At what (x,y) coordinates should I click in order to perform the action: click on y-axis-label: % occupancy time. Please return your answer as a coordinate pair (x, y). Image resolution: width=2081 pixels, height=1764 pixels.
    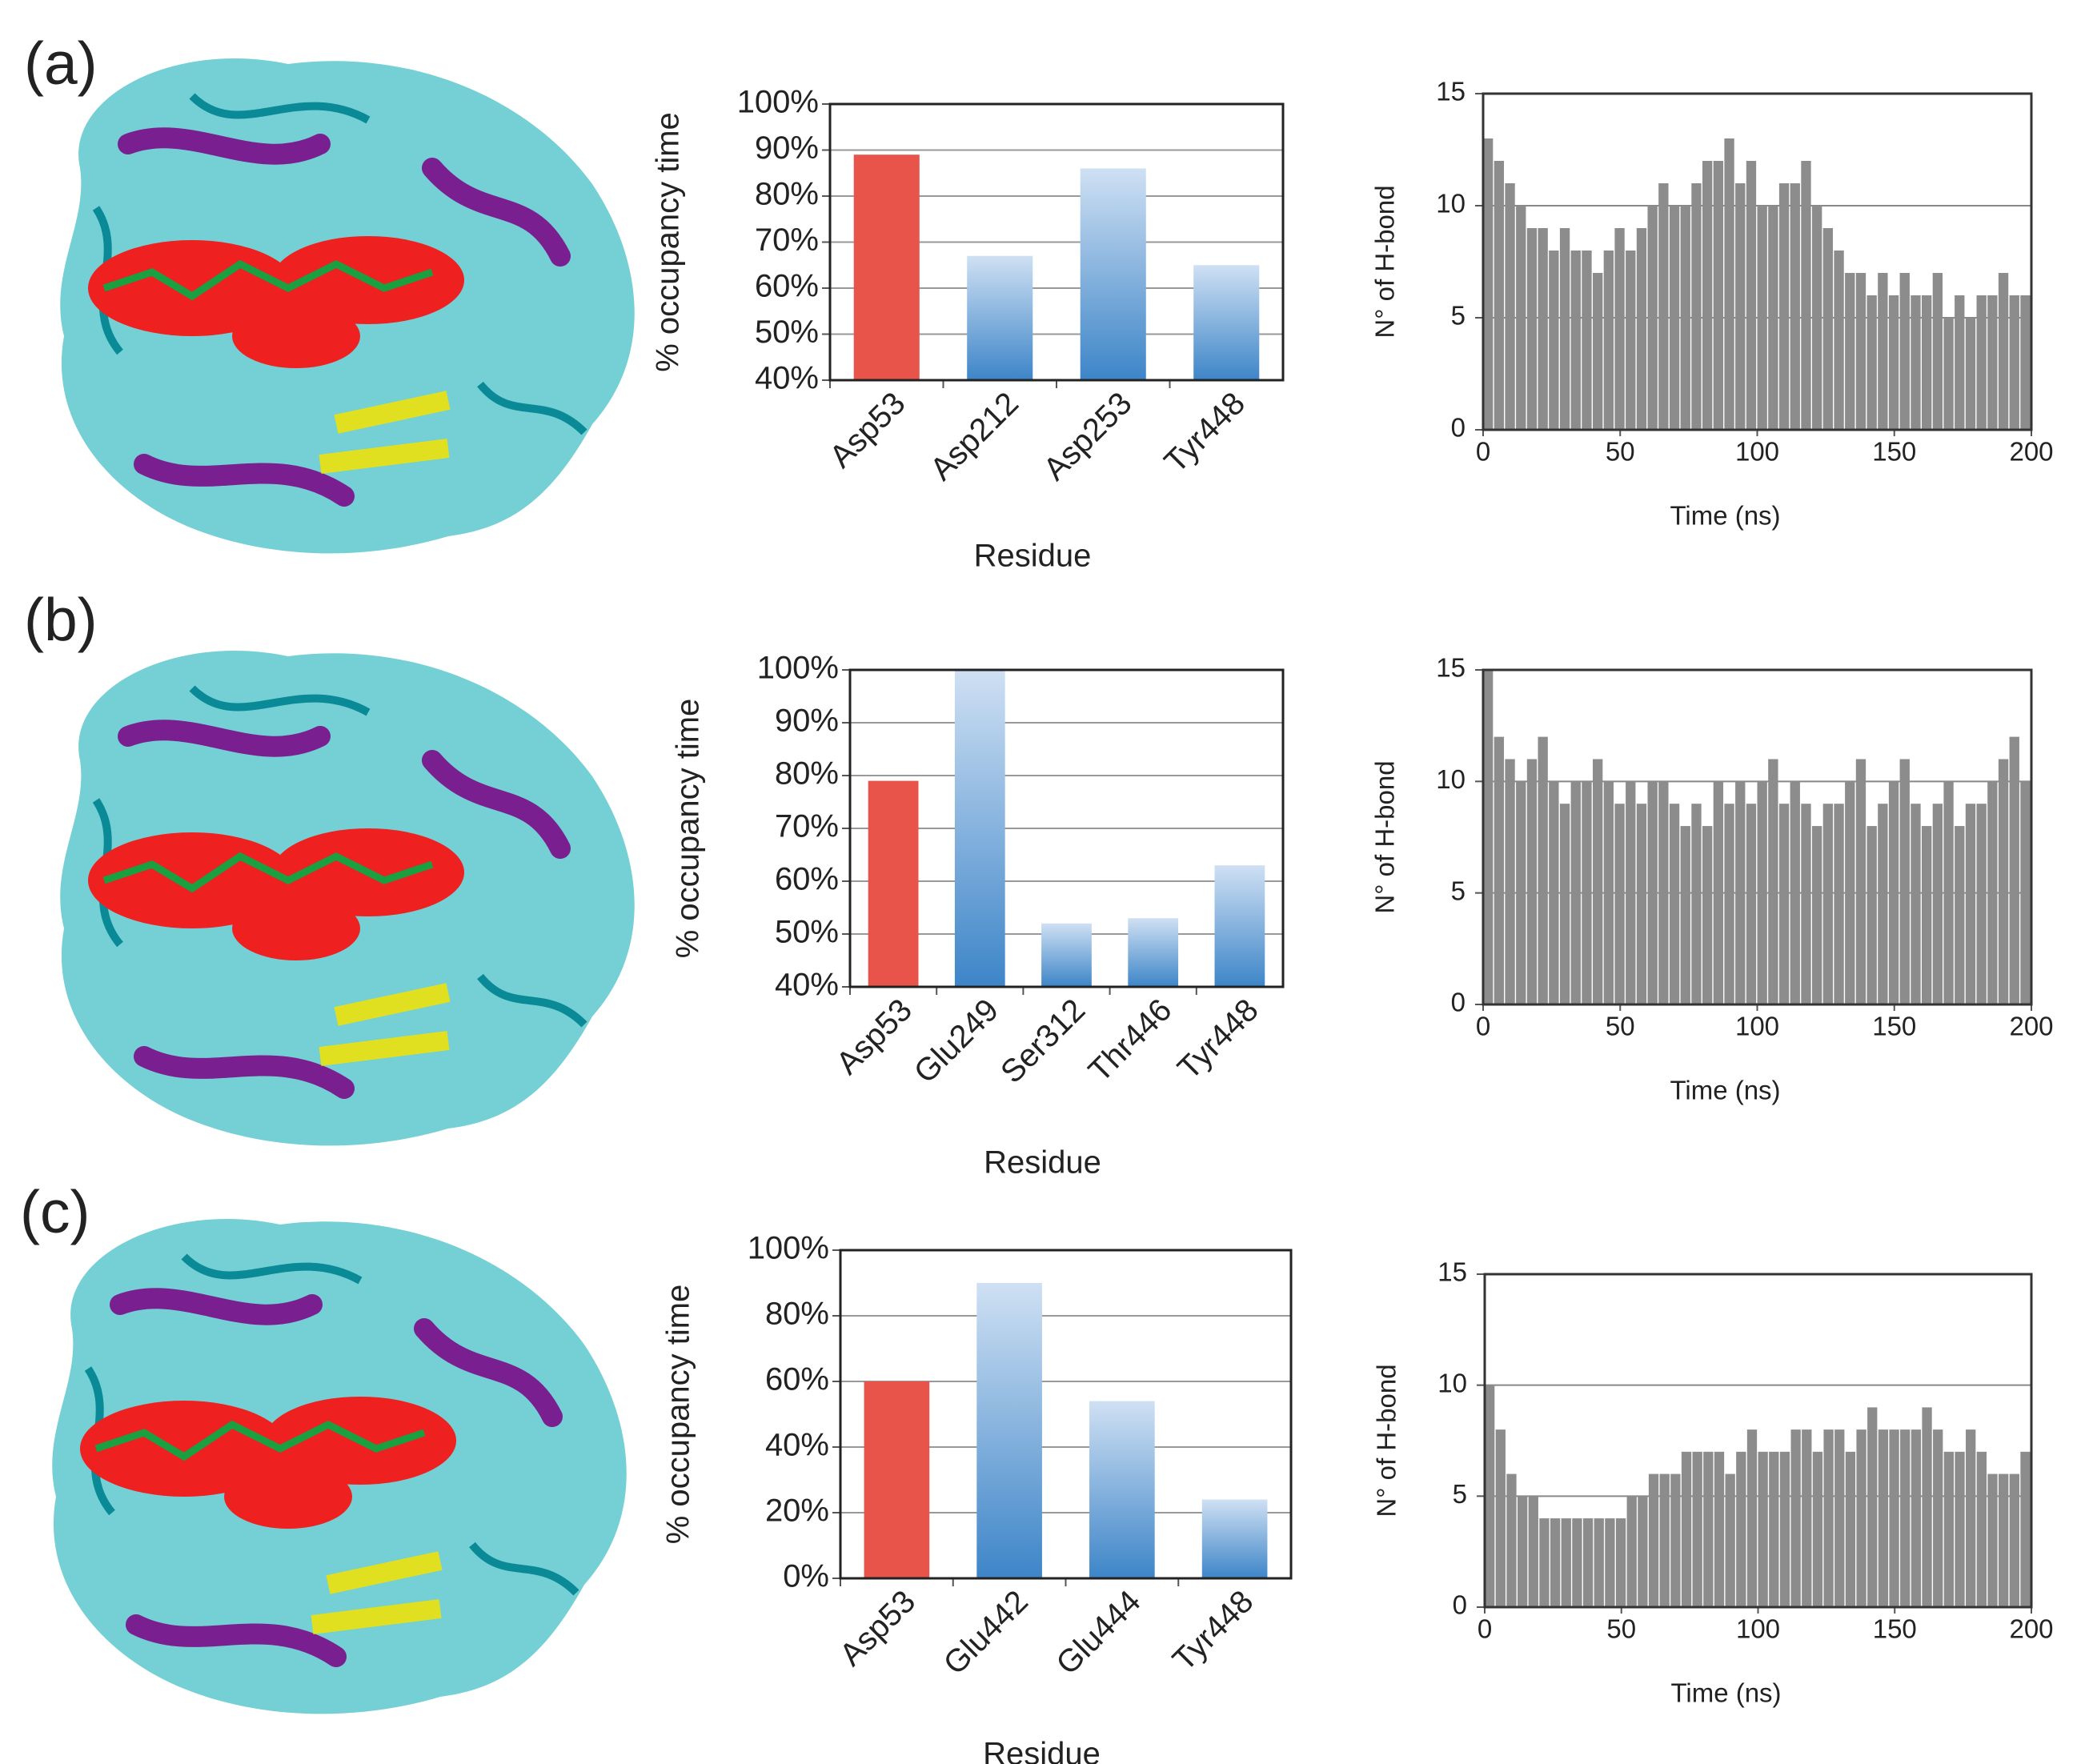
    Looking at the image, I should click on (668, 242).